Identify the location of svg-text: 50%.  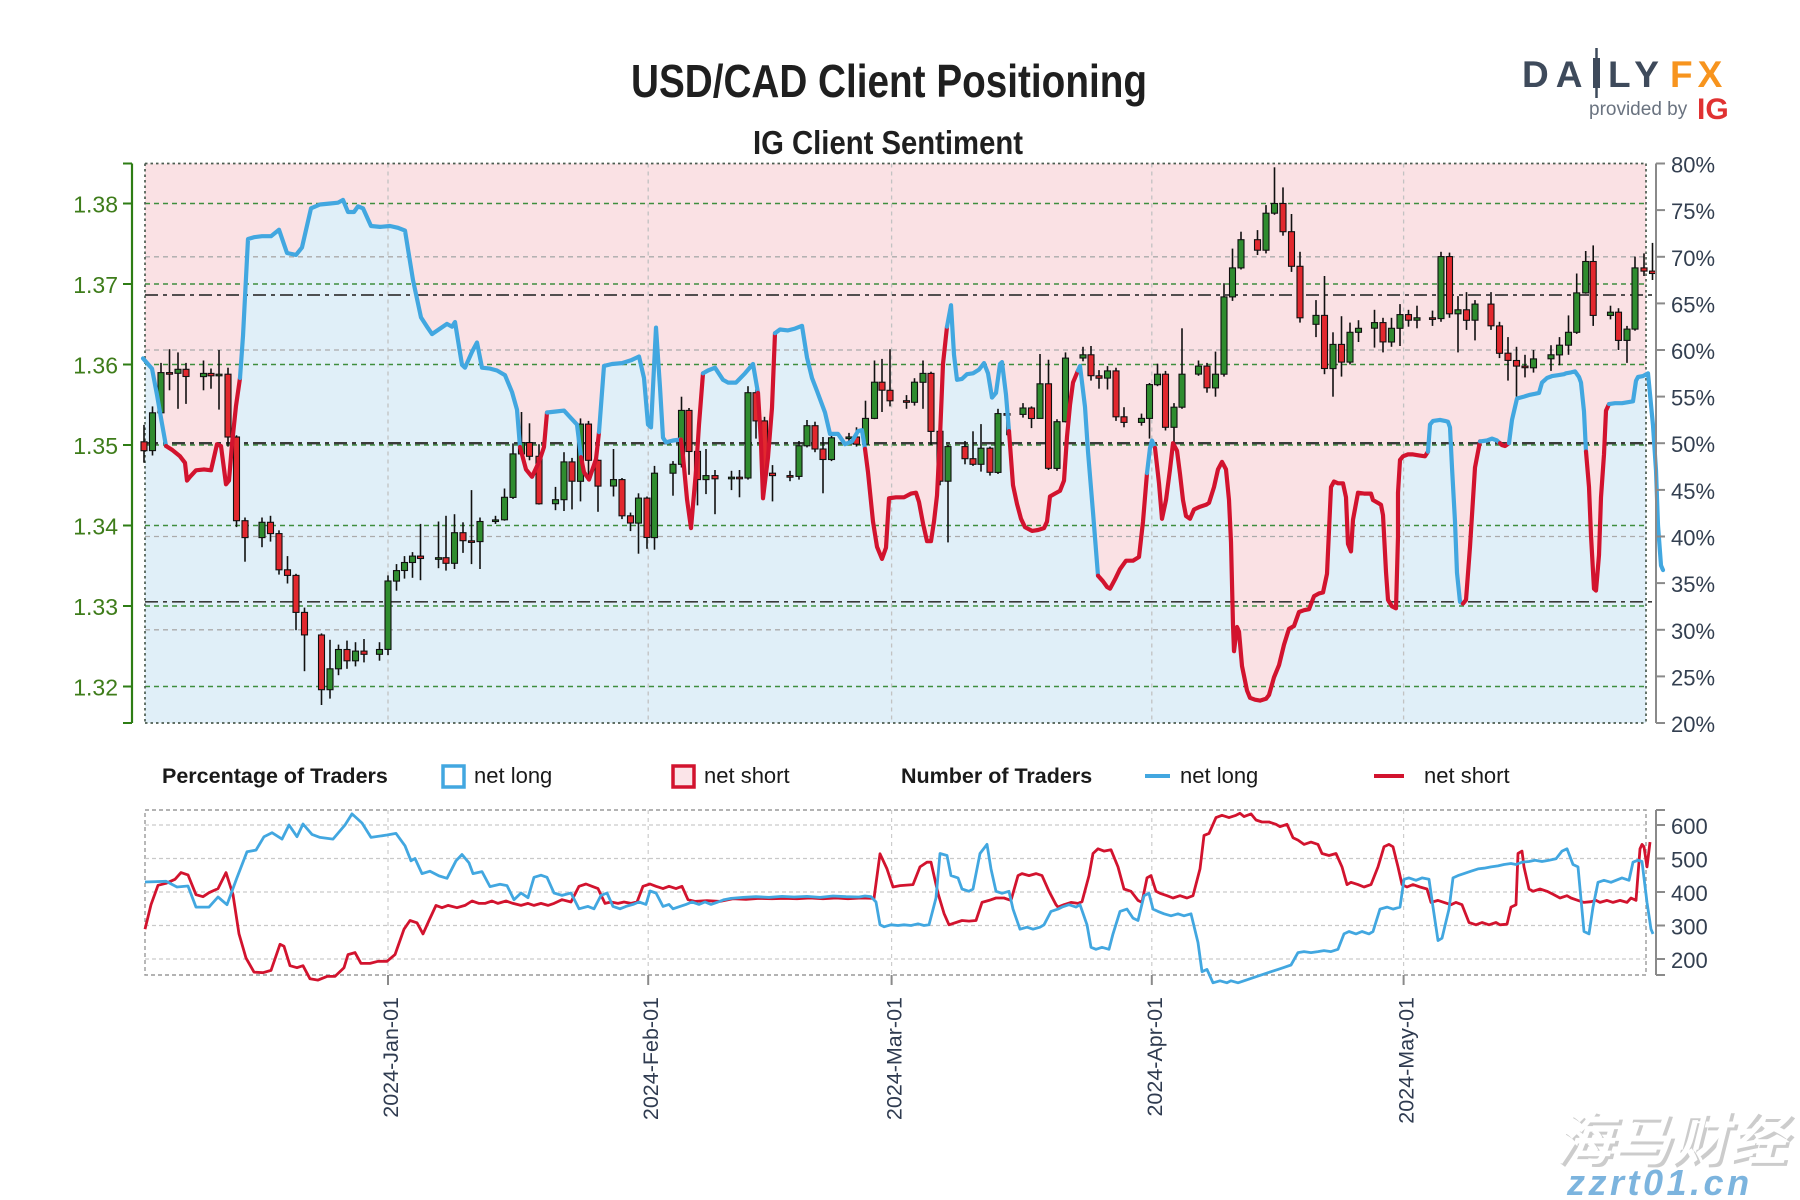
(1693, 444).